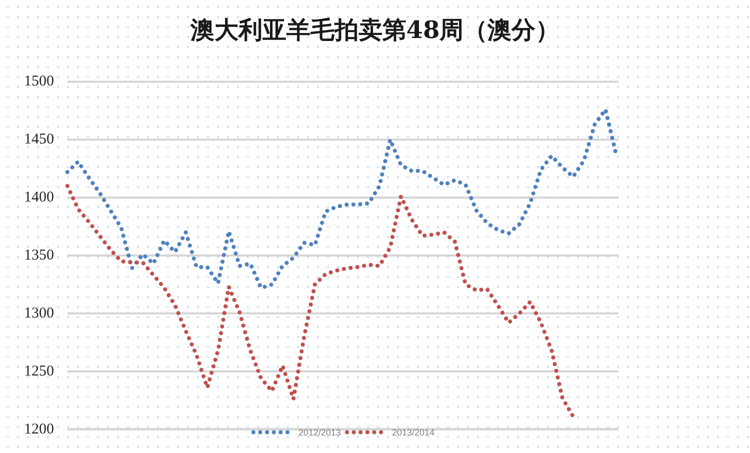 This screenshot has height=453, width=750. I want to click on y-tick-label: 1200, so click(39, 429).